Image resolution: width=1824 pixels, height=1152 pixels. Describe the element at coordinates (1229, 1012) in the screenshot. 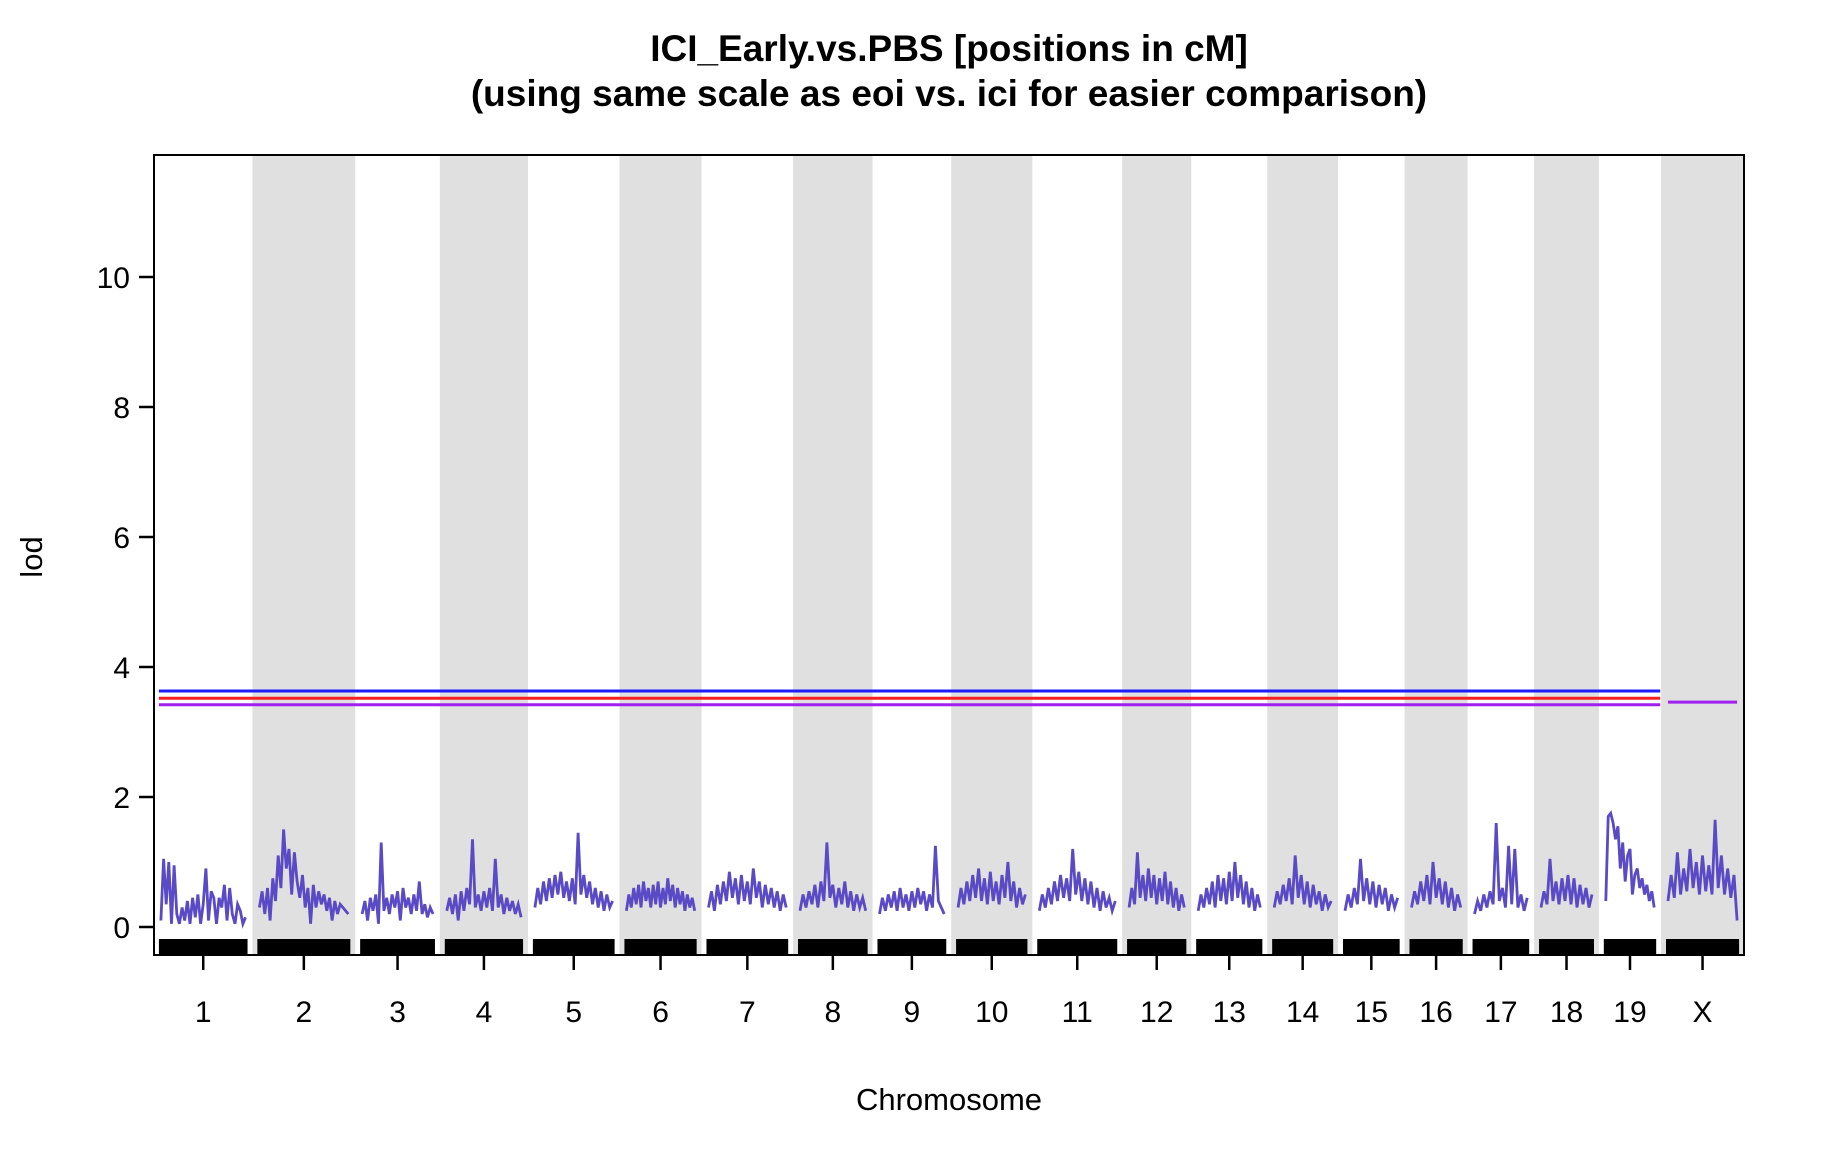

I see `x-tick-label-chr13: 13` at that location.